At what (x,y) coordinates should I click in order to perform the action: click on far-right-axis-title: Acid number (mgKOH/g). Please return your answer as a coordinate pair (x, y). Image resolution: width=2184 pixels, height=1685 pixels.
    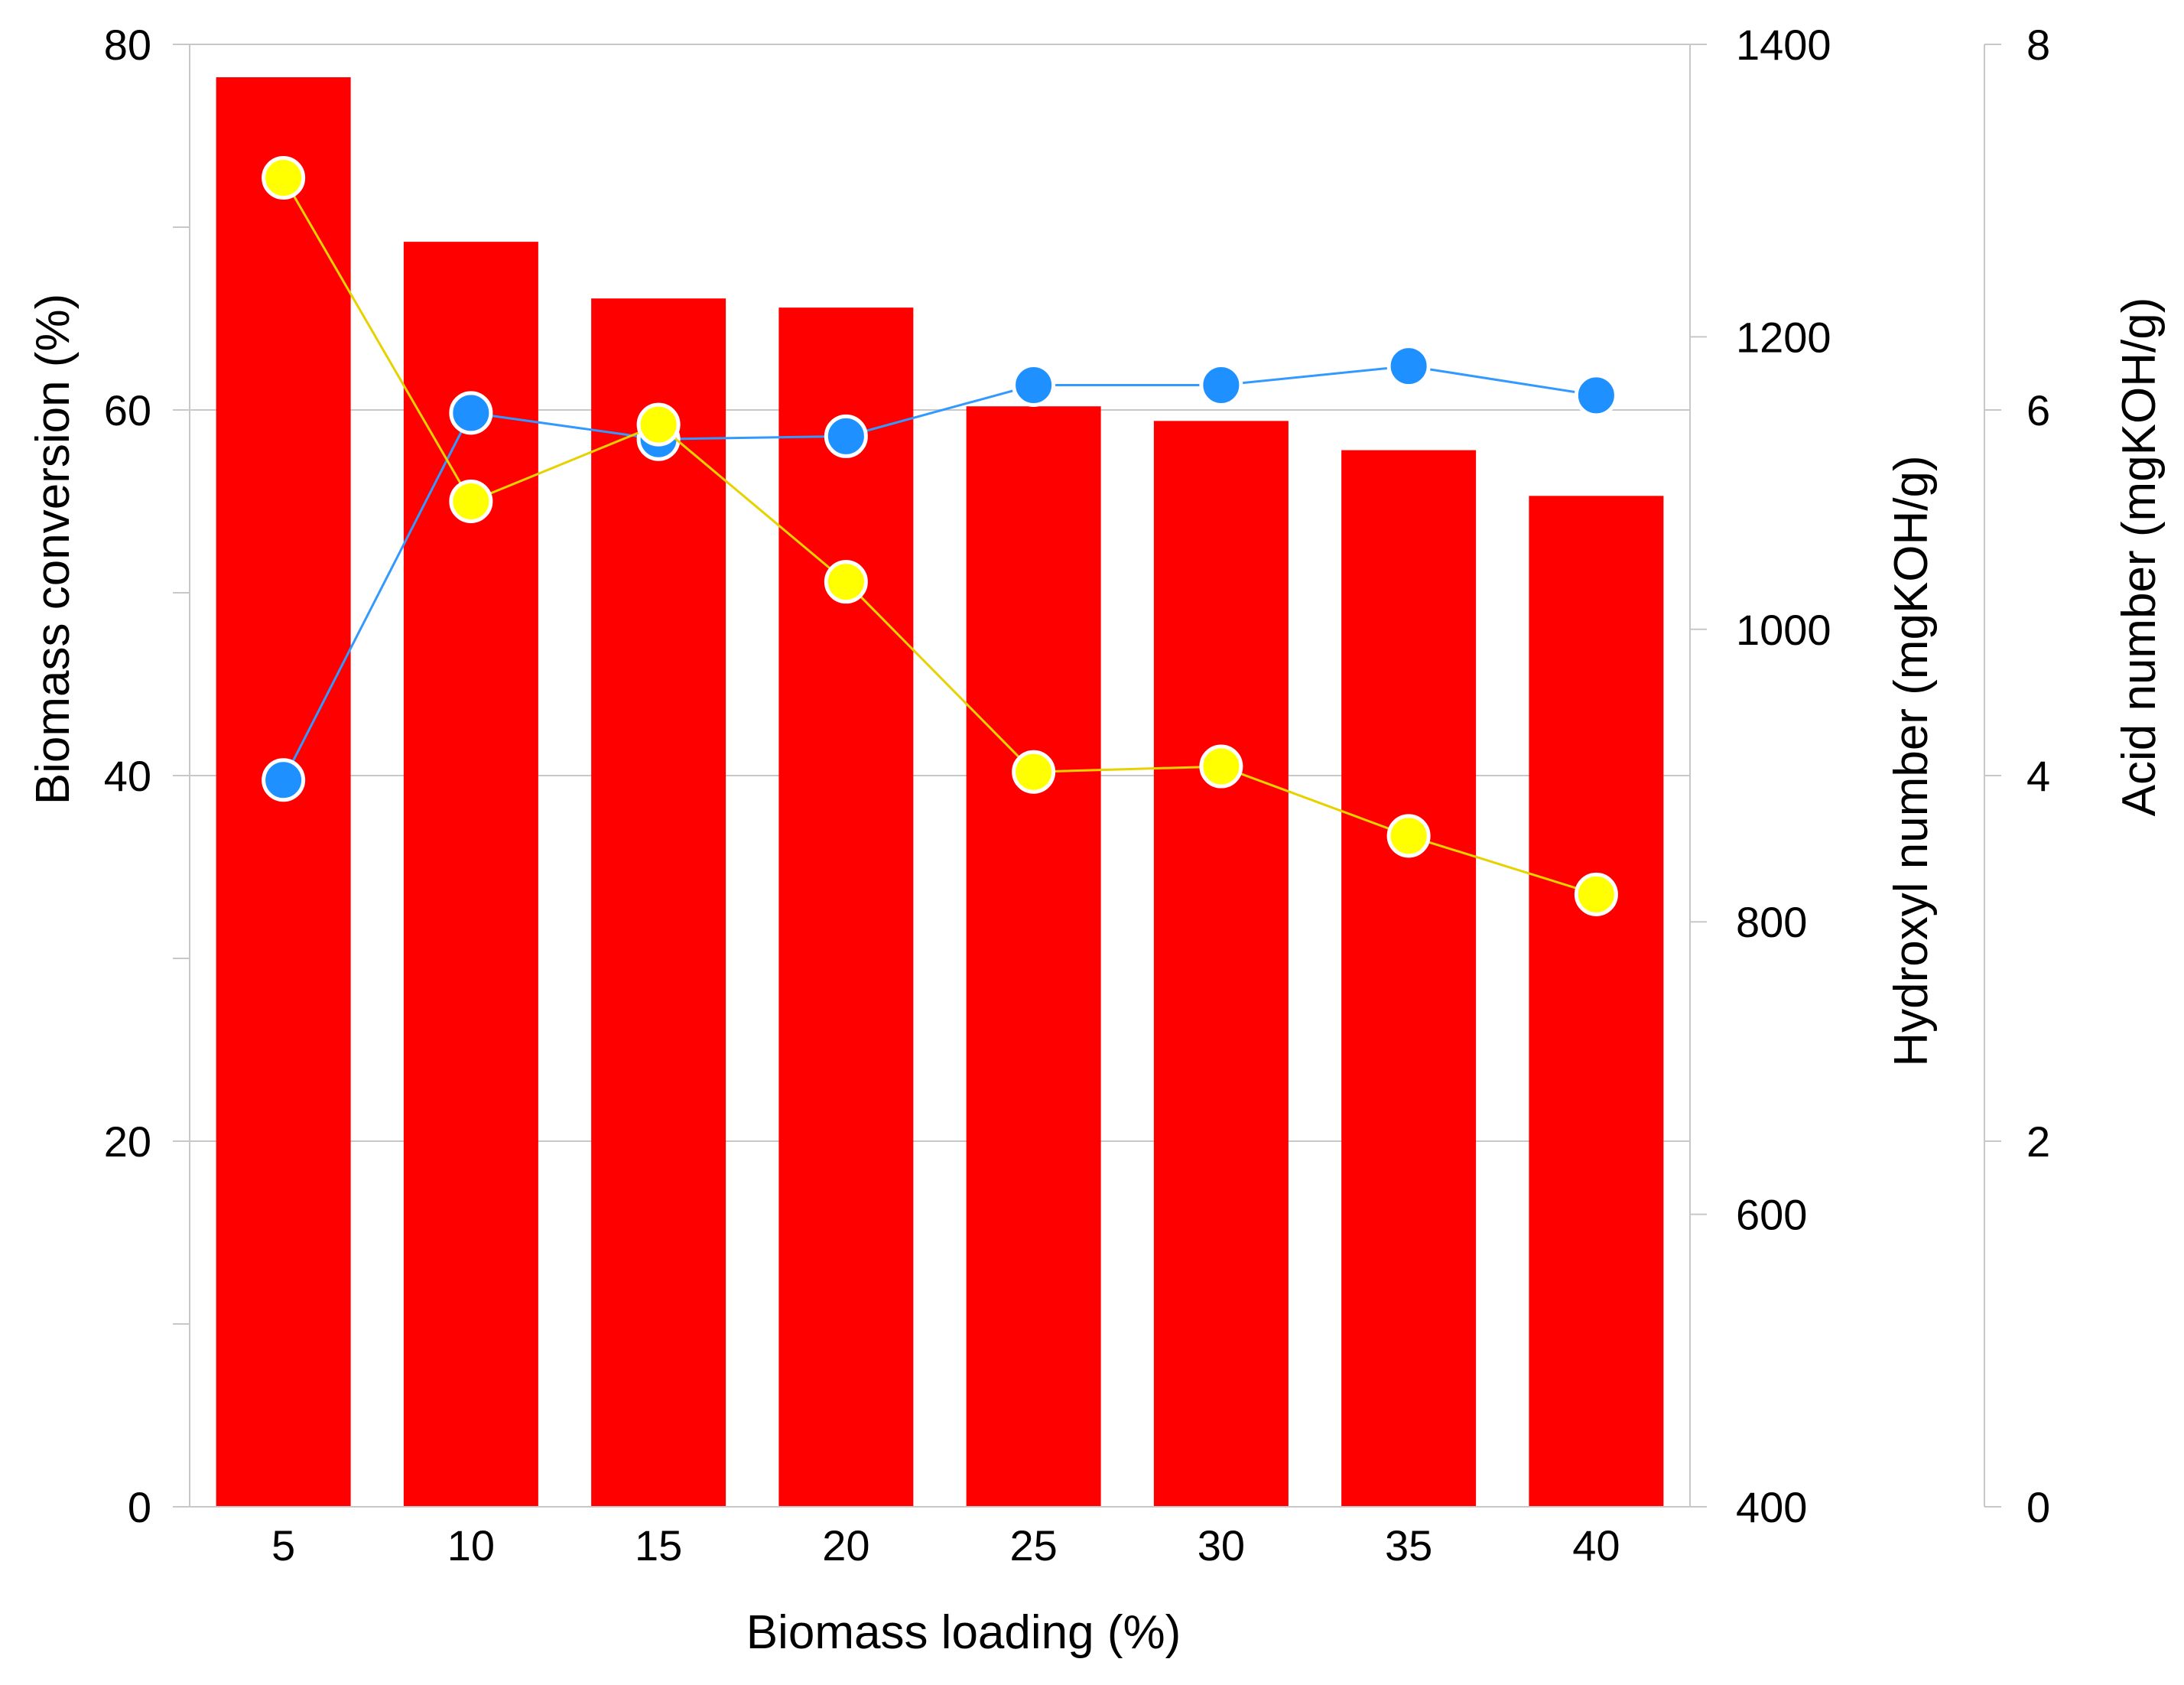
    Looking at the image, I should click on (2139, 557).